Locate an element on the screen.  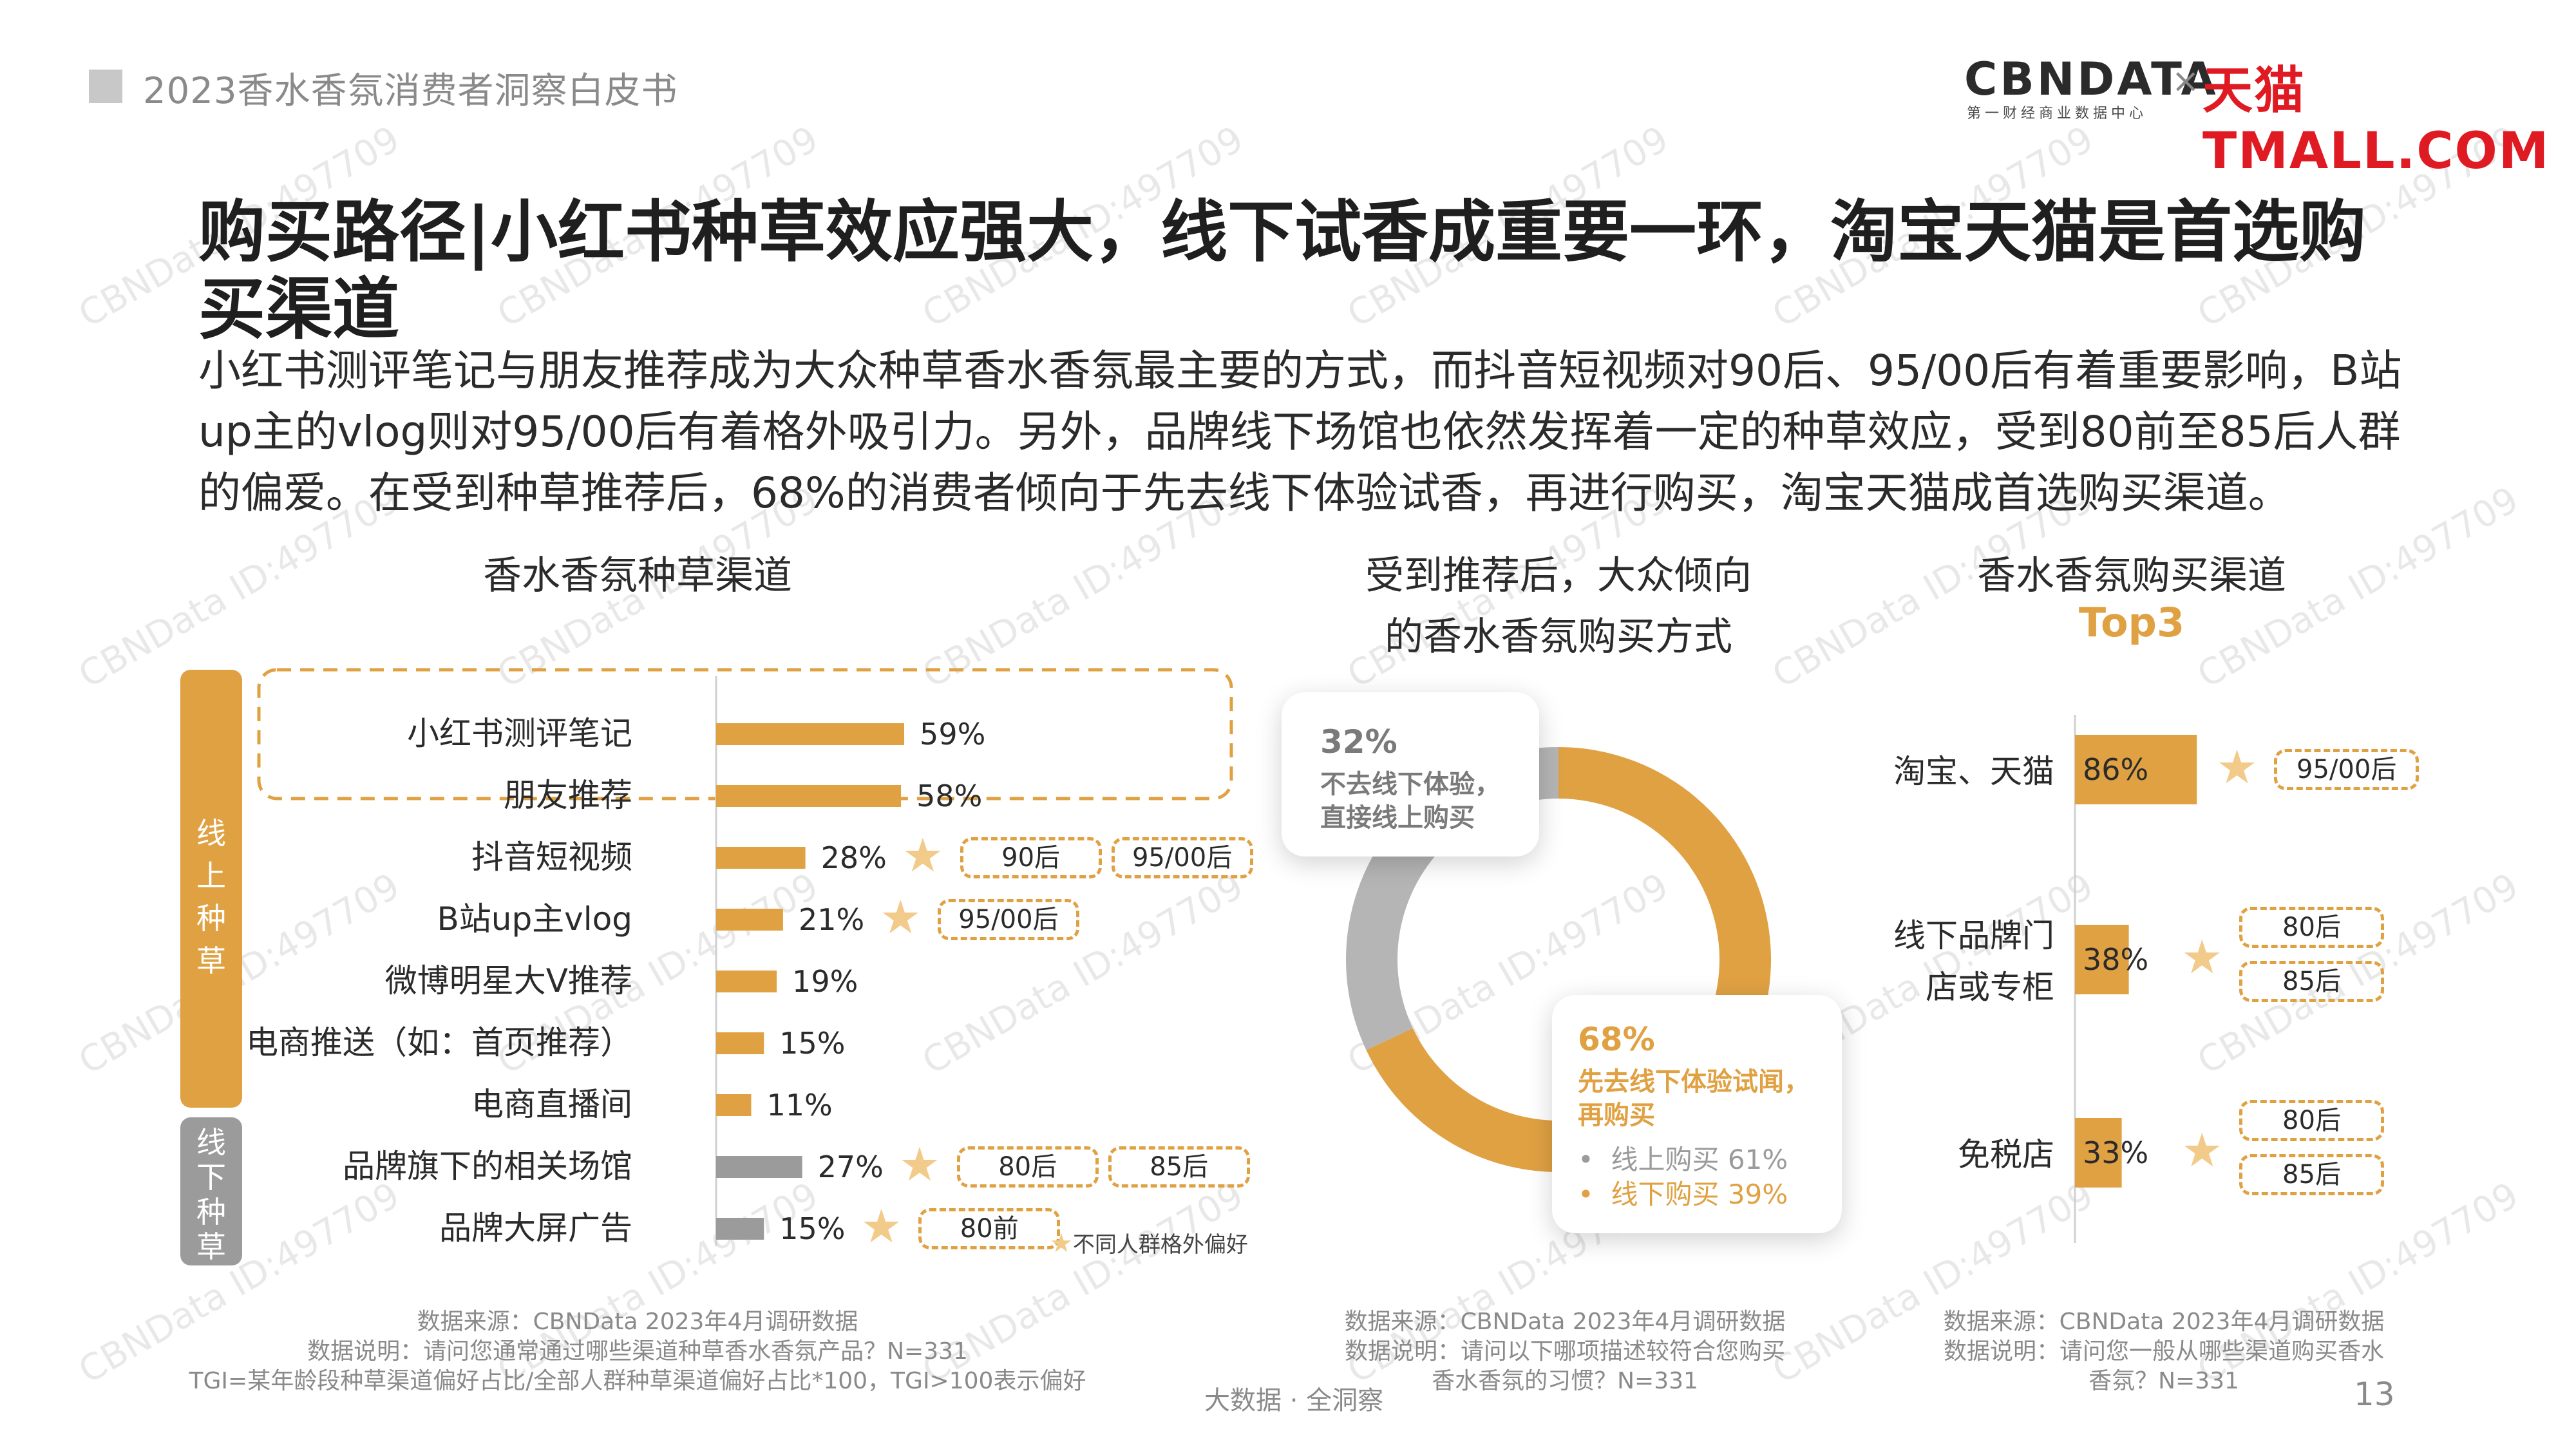
online-group-bar is located at coordinates (211, 889).